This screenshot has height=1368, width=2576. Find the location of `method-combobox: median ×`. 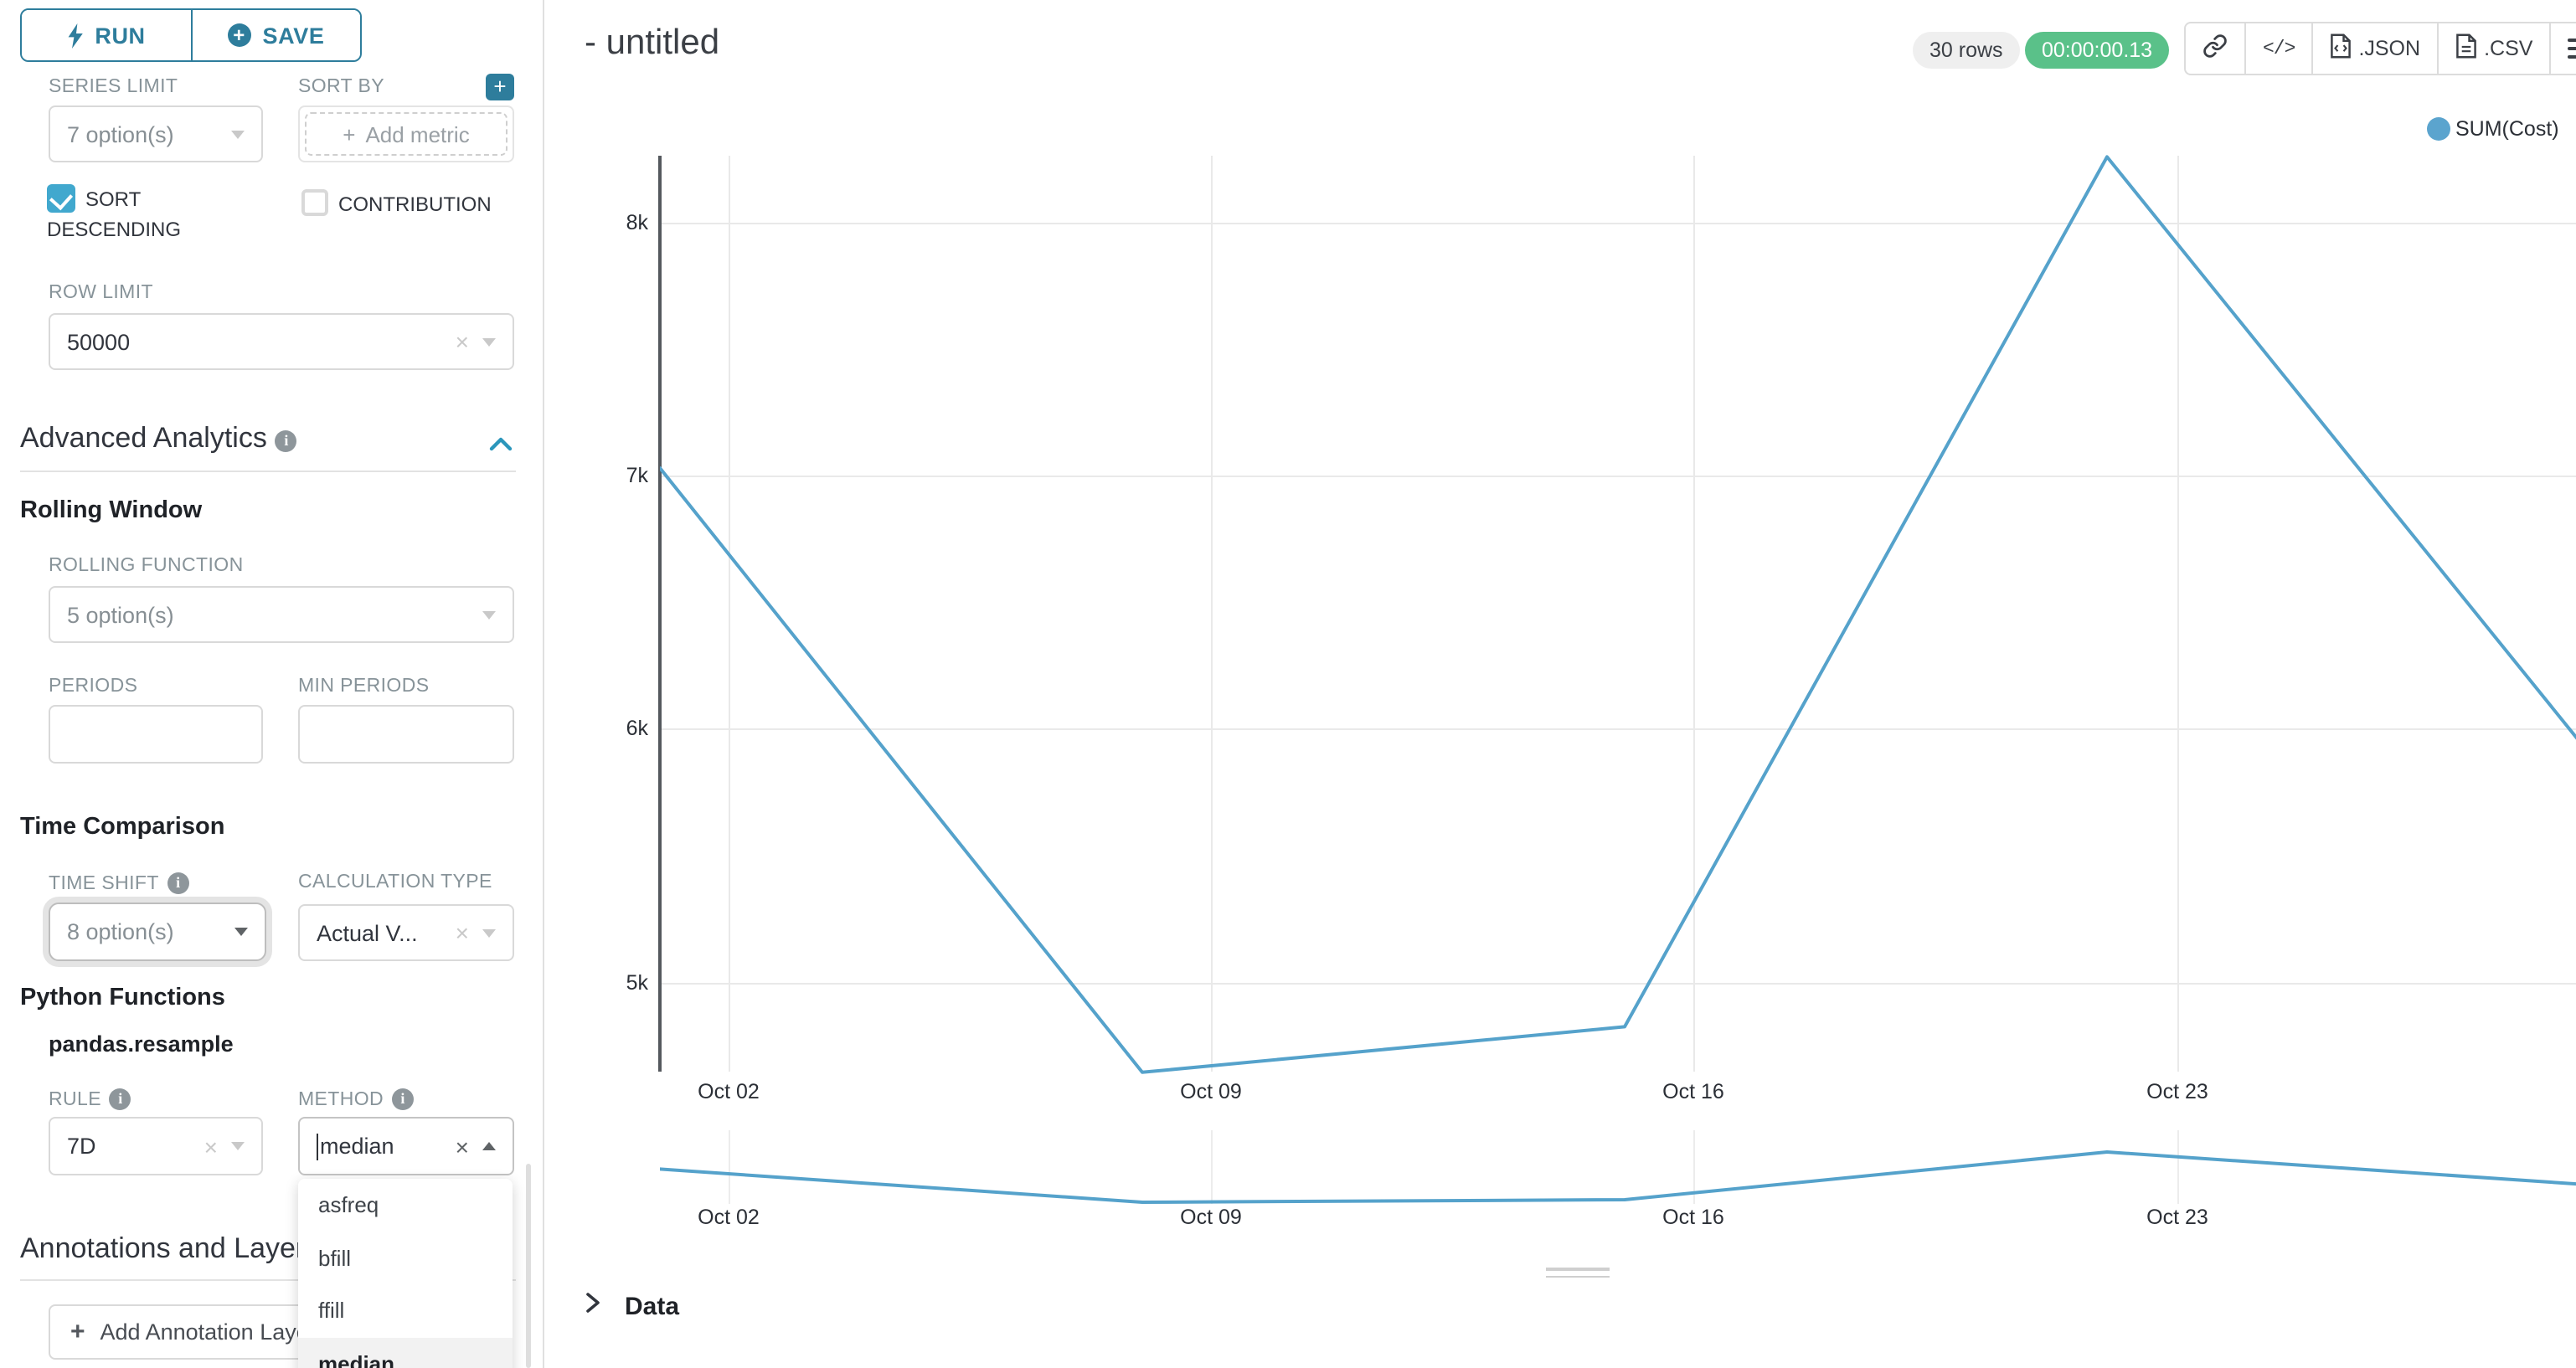

method-combobox: median × is located at coordinates (406, 1146).